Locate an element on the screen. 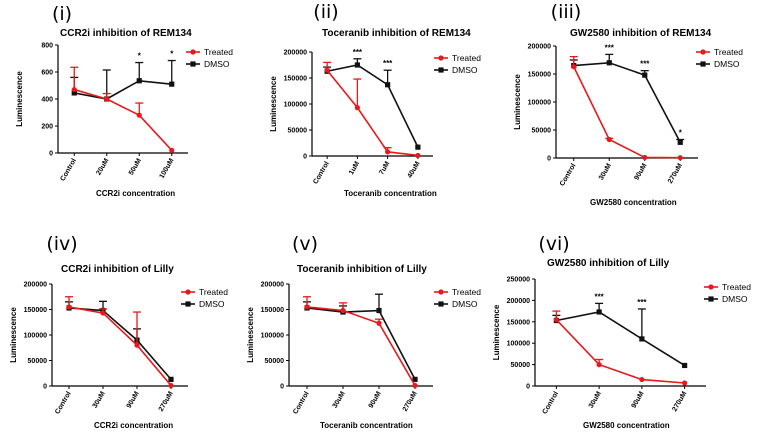 The height and width of the screenshot is (432, 778). panel-label: (ii) is located at coordinates (325, 12).